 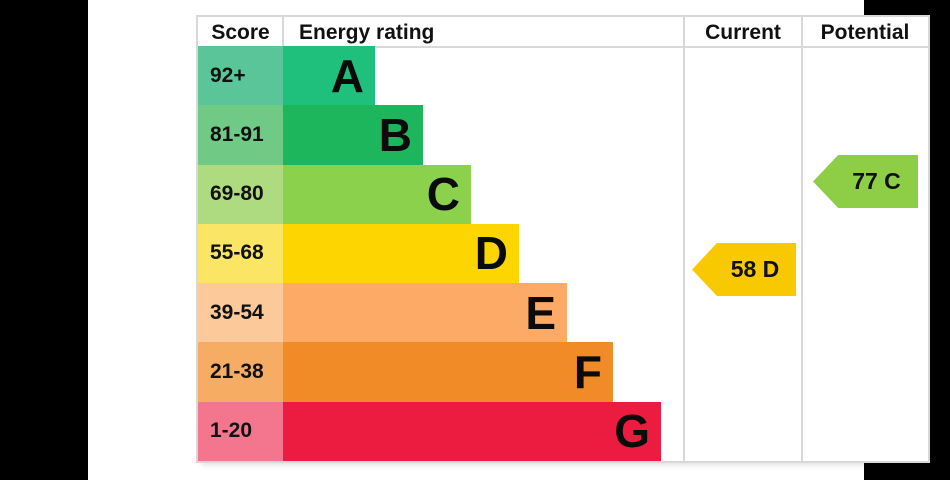 I want to click on score-range-A: 92+, so click(x=240, y=76).